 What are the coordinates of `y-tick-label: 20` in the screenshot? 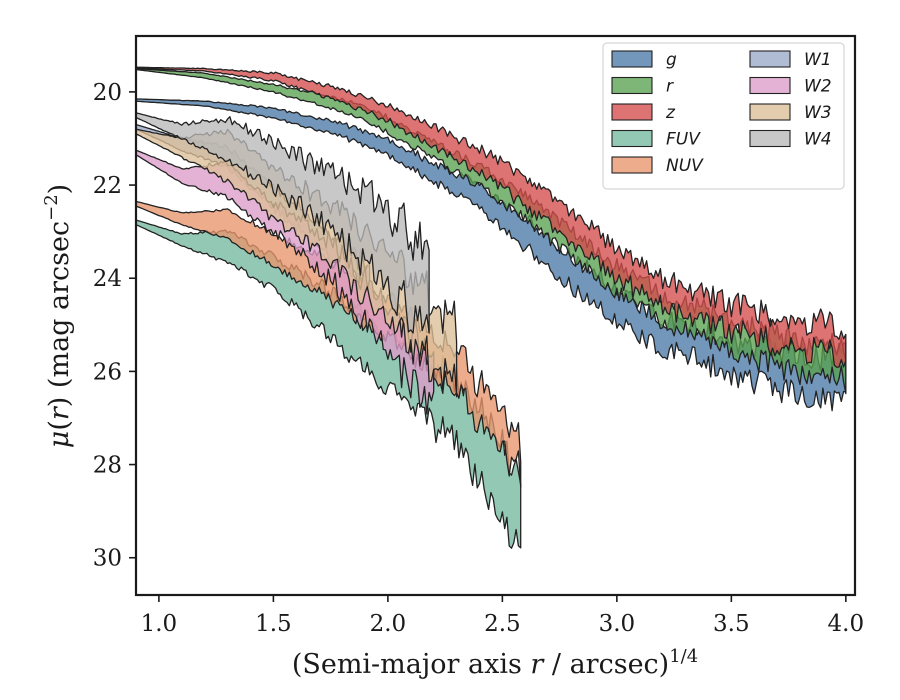 It's located at (107, 93).